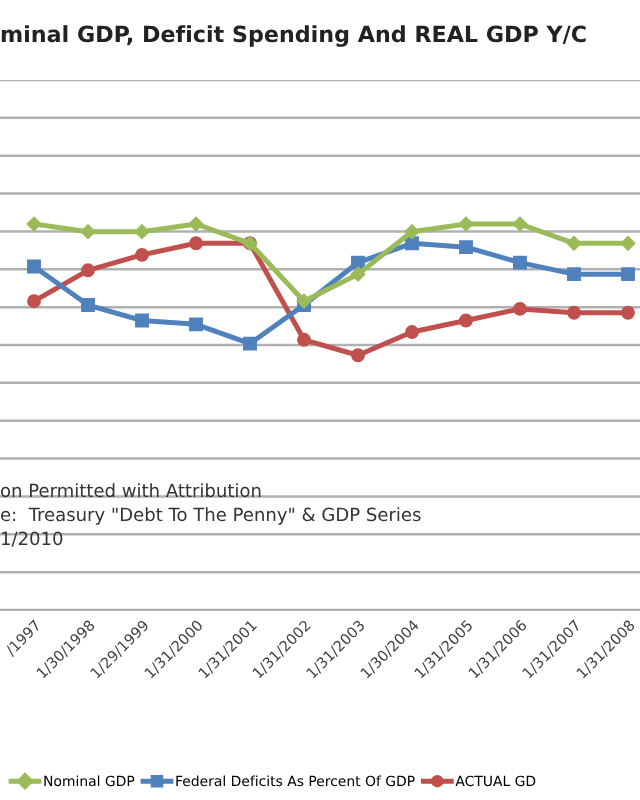 Image resolution: width=640 pixels, height=800 pixels. Describe the element at coordinates (32, 539) in the screenshot. I see `annotation: 1/2010` at that location.